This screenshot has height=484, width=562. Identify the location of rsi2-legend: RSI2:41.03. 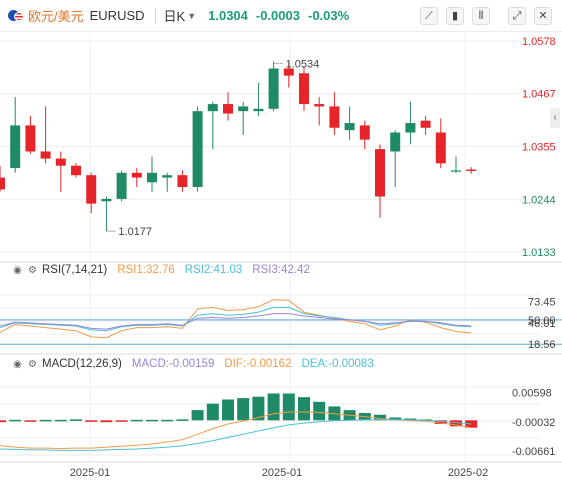
(213, 270).